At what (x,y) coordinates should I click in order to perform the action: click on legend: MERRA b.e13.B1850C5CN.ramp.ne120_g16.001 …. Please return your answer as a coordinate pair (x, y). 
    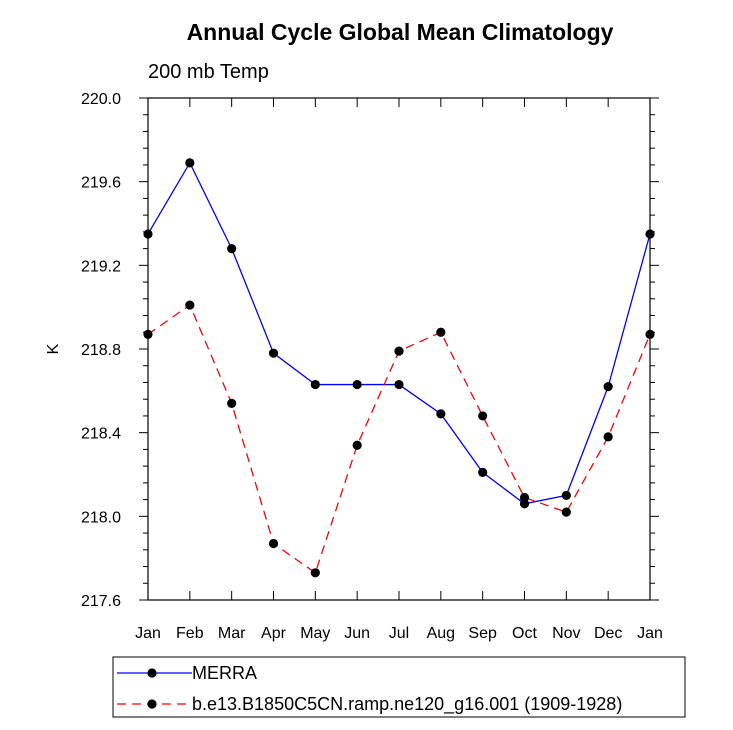
    Looking at the image, I should click on (369, 689).